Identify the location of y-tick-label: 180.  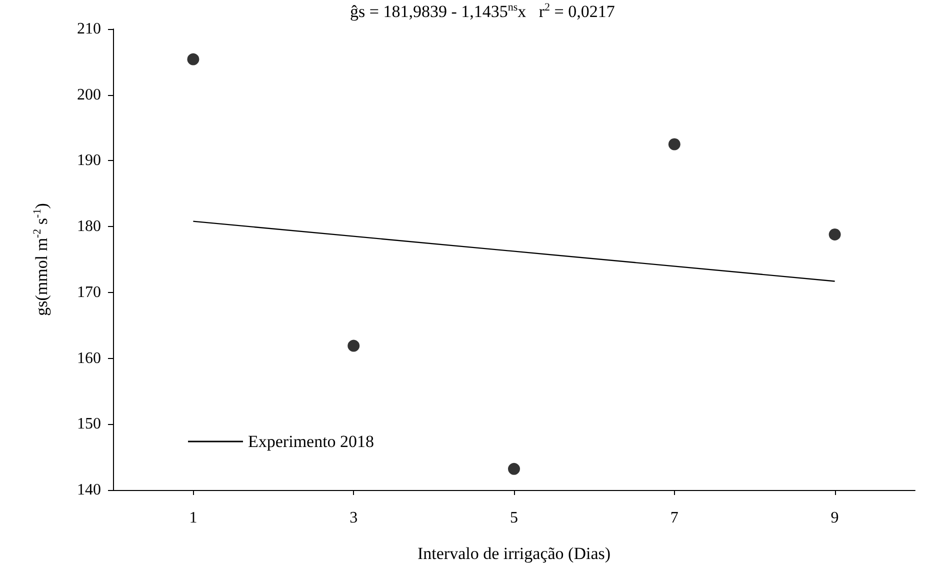
(89, 227).